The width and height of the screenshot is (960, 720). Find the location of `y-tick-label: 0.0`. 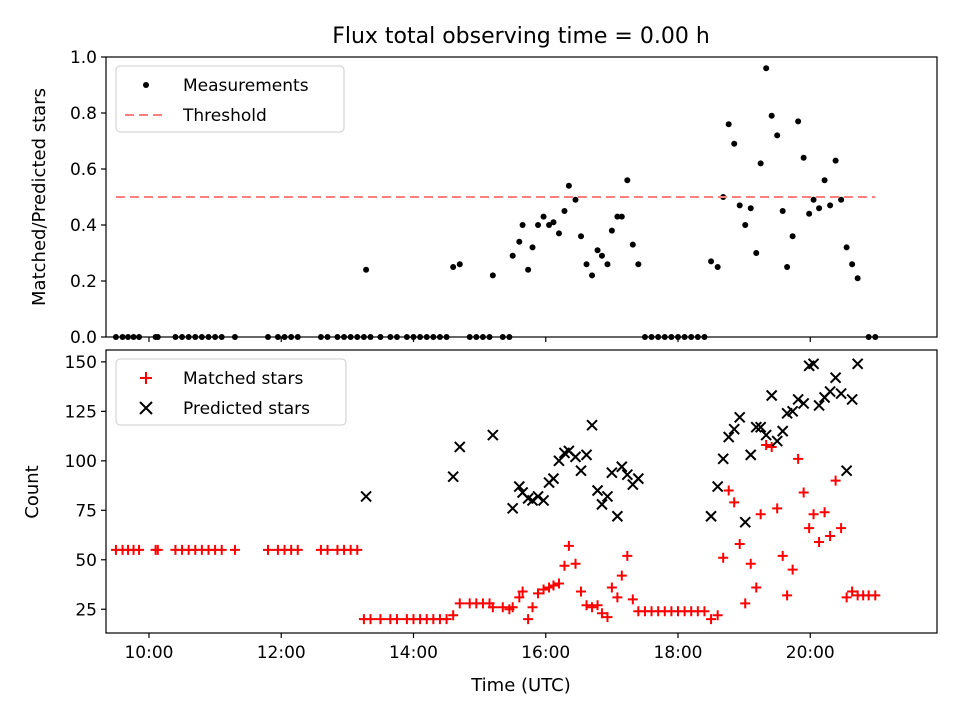

y-tick-label: 0.0 is located at coordinates (83, 338).